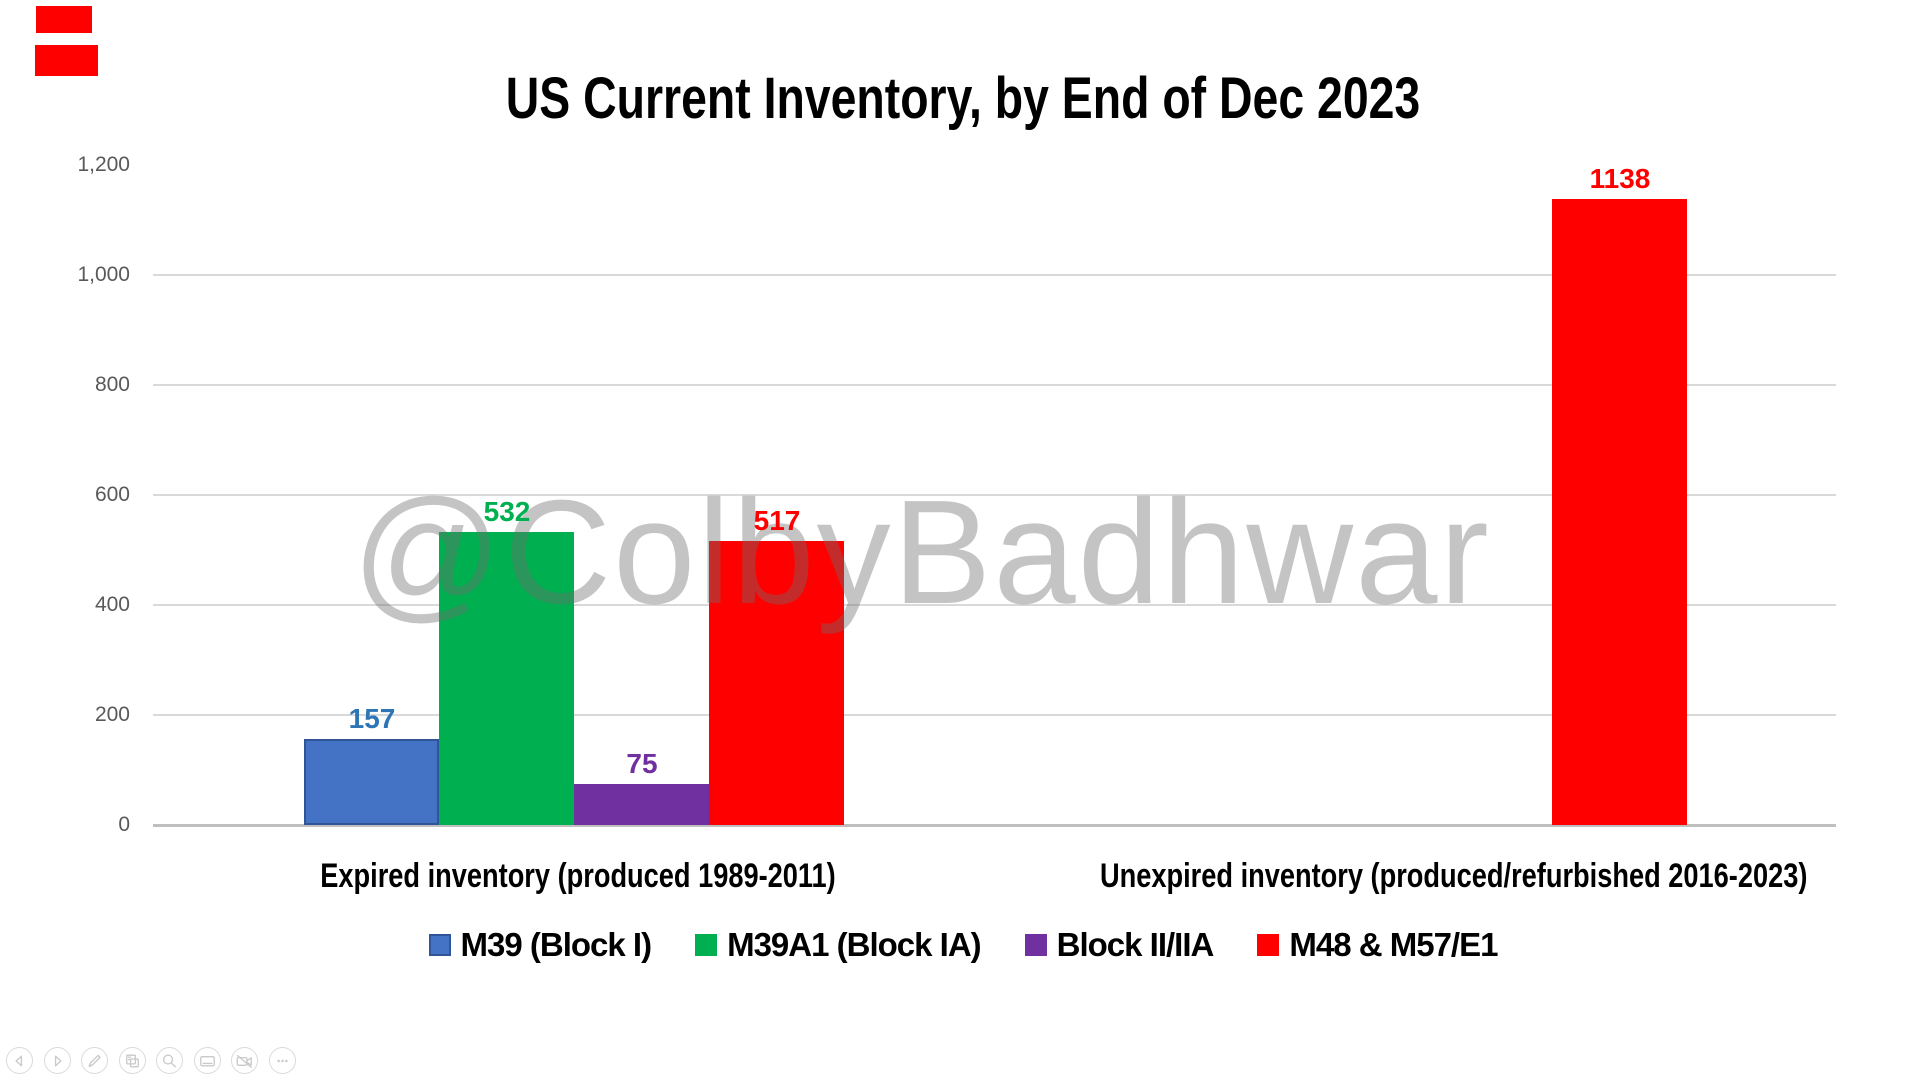 Image resolution: width=1926 pixels, height=1084 pixels. I want to click on next-slide-icon, so click(58, 1060).